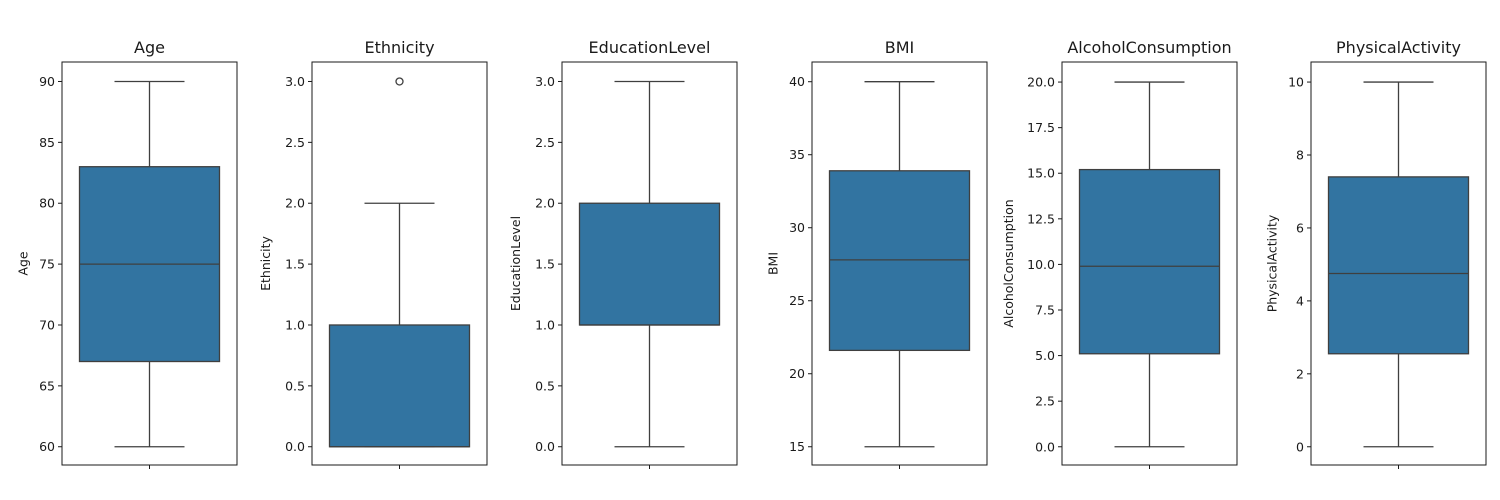  What do you see at coordinates (797, 446) in the screenshot?
I see `y-tick-label-3-0: 15` at bounding box center [797, 446].